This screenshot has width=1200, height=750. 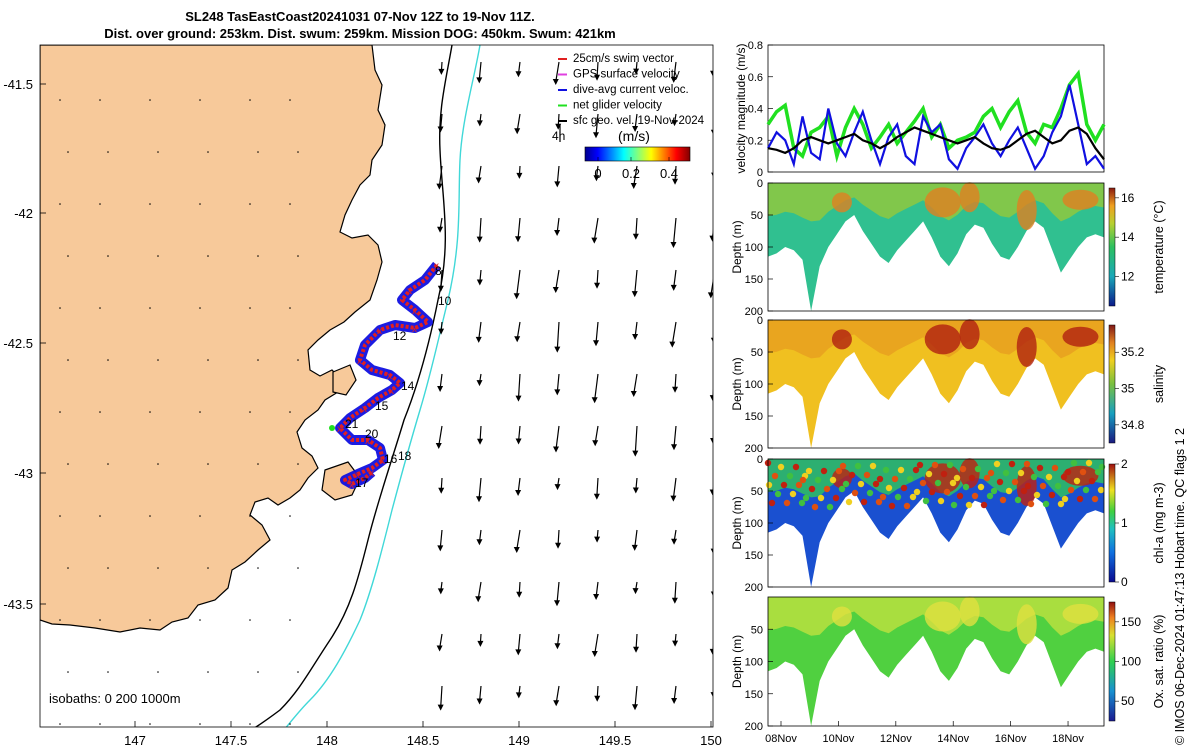 What do you see at coordinates (1128, 701) in the screenshot?
I see `colorbar-tick-label: 50` at bounding box center [1128, 701].